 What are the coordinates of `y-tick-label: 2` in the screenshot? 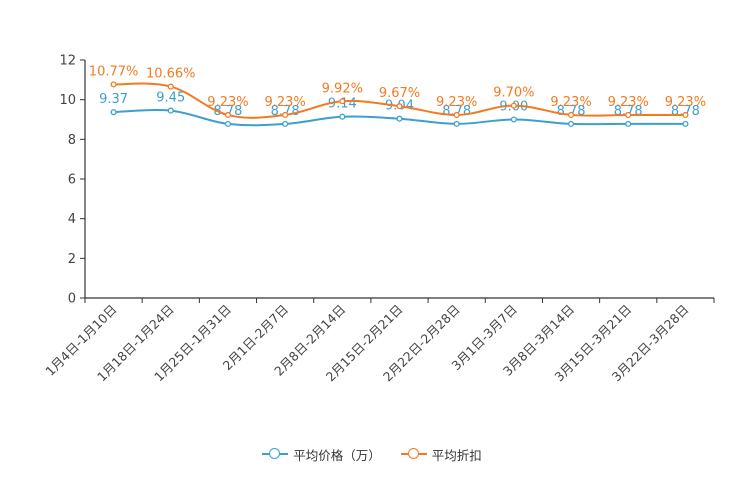 It's located at (72, 259).